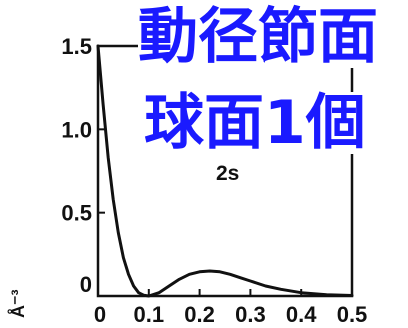 Image resolution: width=408 pixels, height=328 pixels. I want to click on orbital-label: 2s, so click(227, 173).